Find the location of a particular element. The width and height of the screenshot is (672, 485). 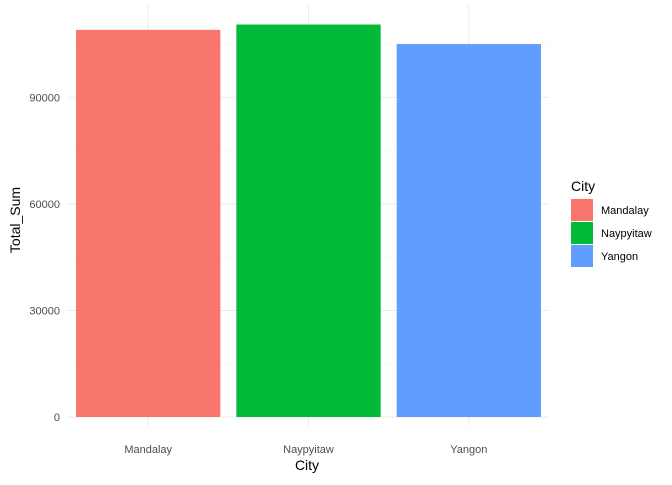

legend-label-mandalay: Mandalay is located at coordinates (625, 211).